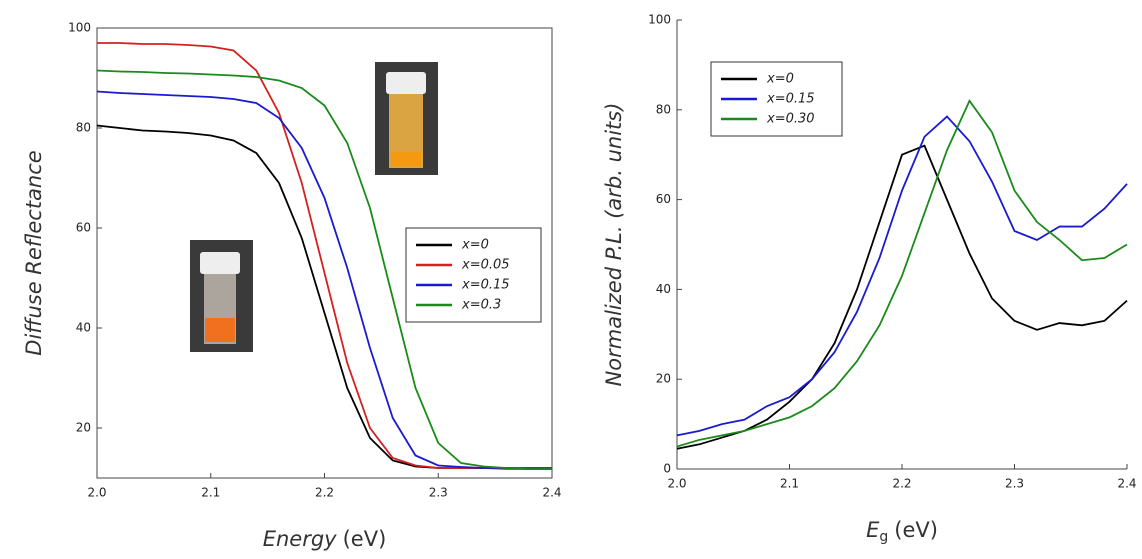  What do you see at coordinates (300, 539) in the screenshot?
I see `x-label-name: Energy` at bounding box center [300, 539].